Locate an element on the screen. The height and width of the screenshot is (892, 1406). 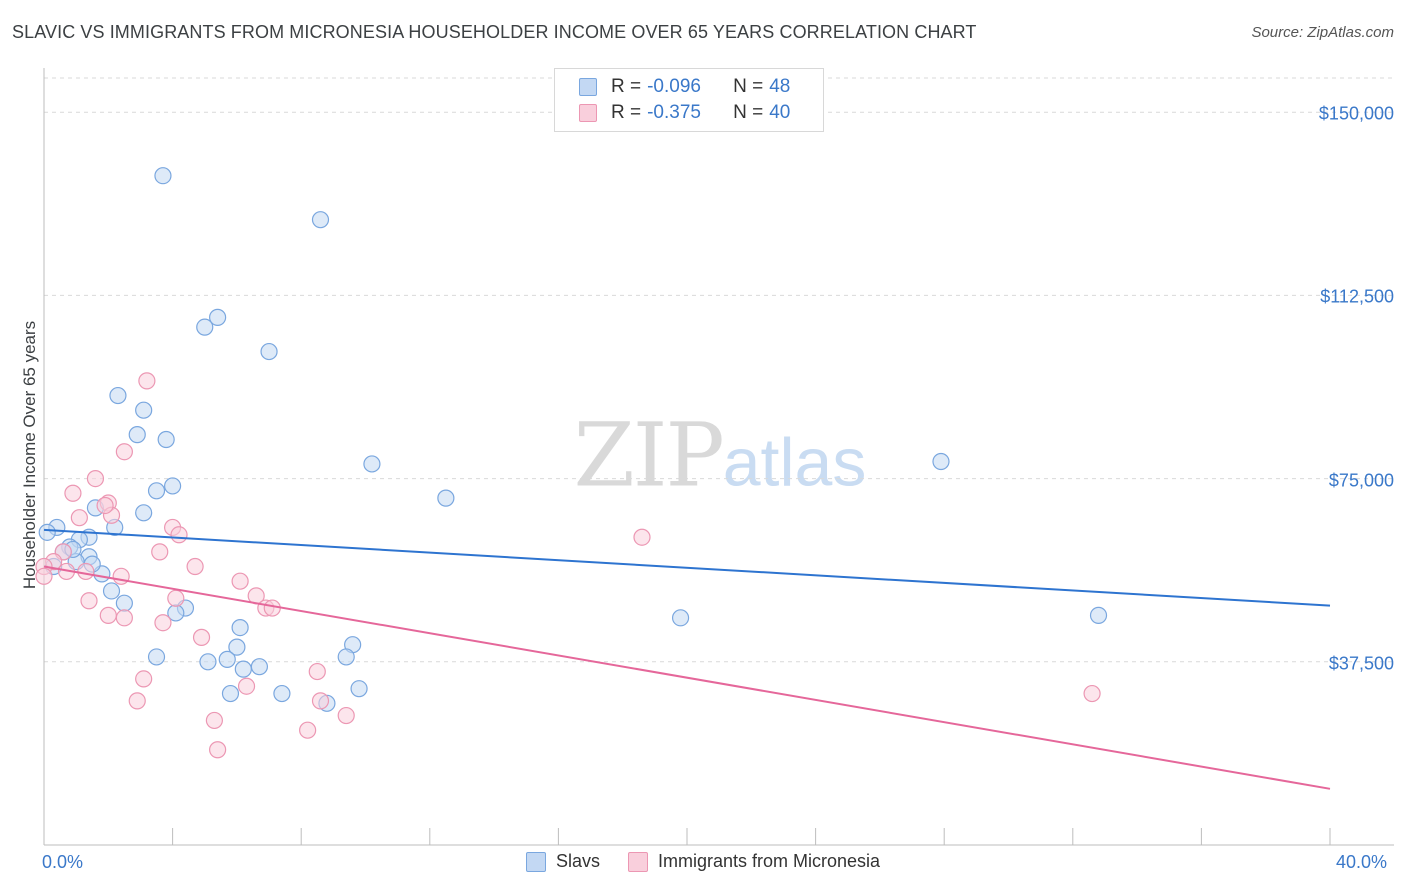
watermark: ZIPatlas is located at coordinates (720, 455).